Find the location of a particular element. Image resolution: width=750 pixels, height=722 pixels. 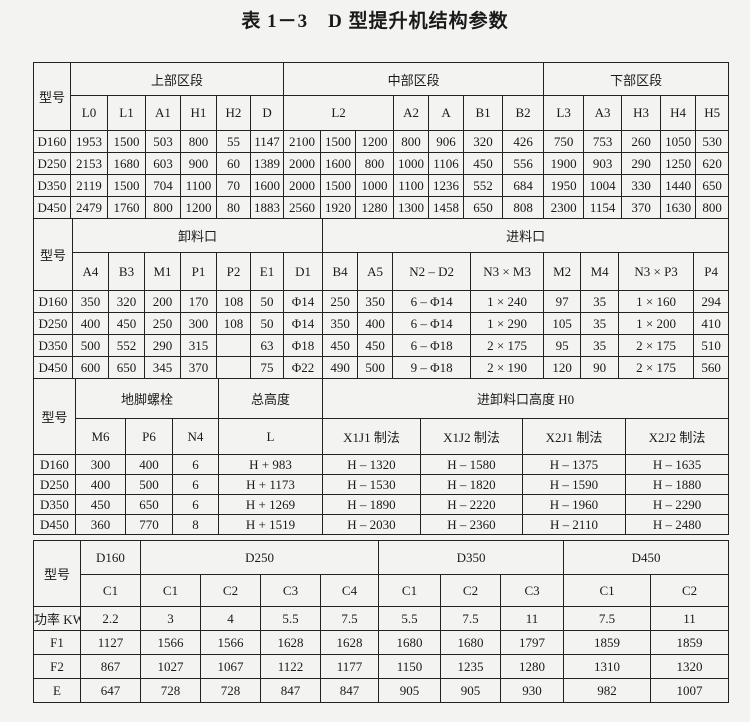

table-cell: H – 1590 is located at coordinates (574, 484).